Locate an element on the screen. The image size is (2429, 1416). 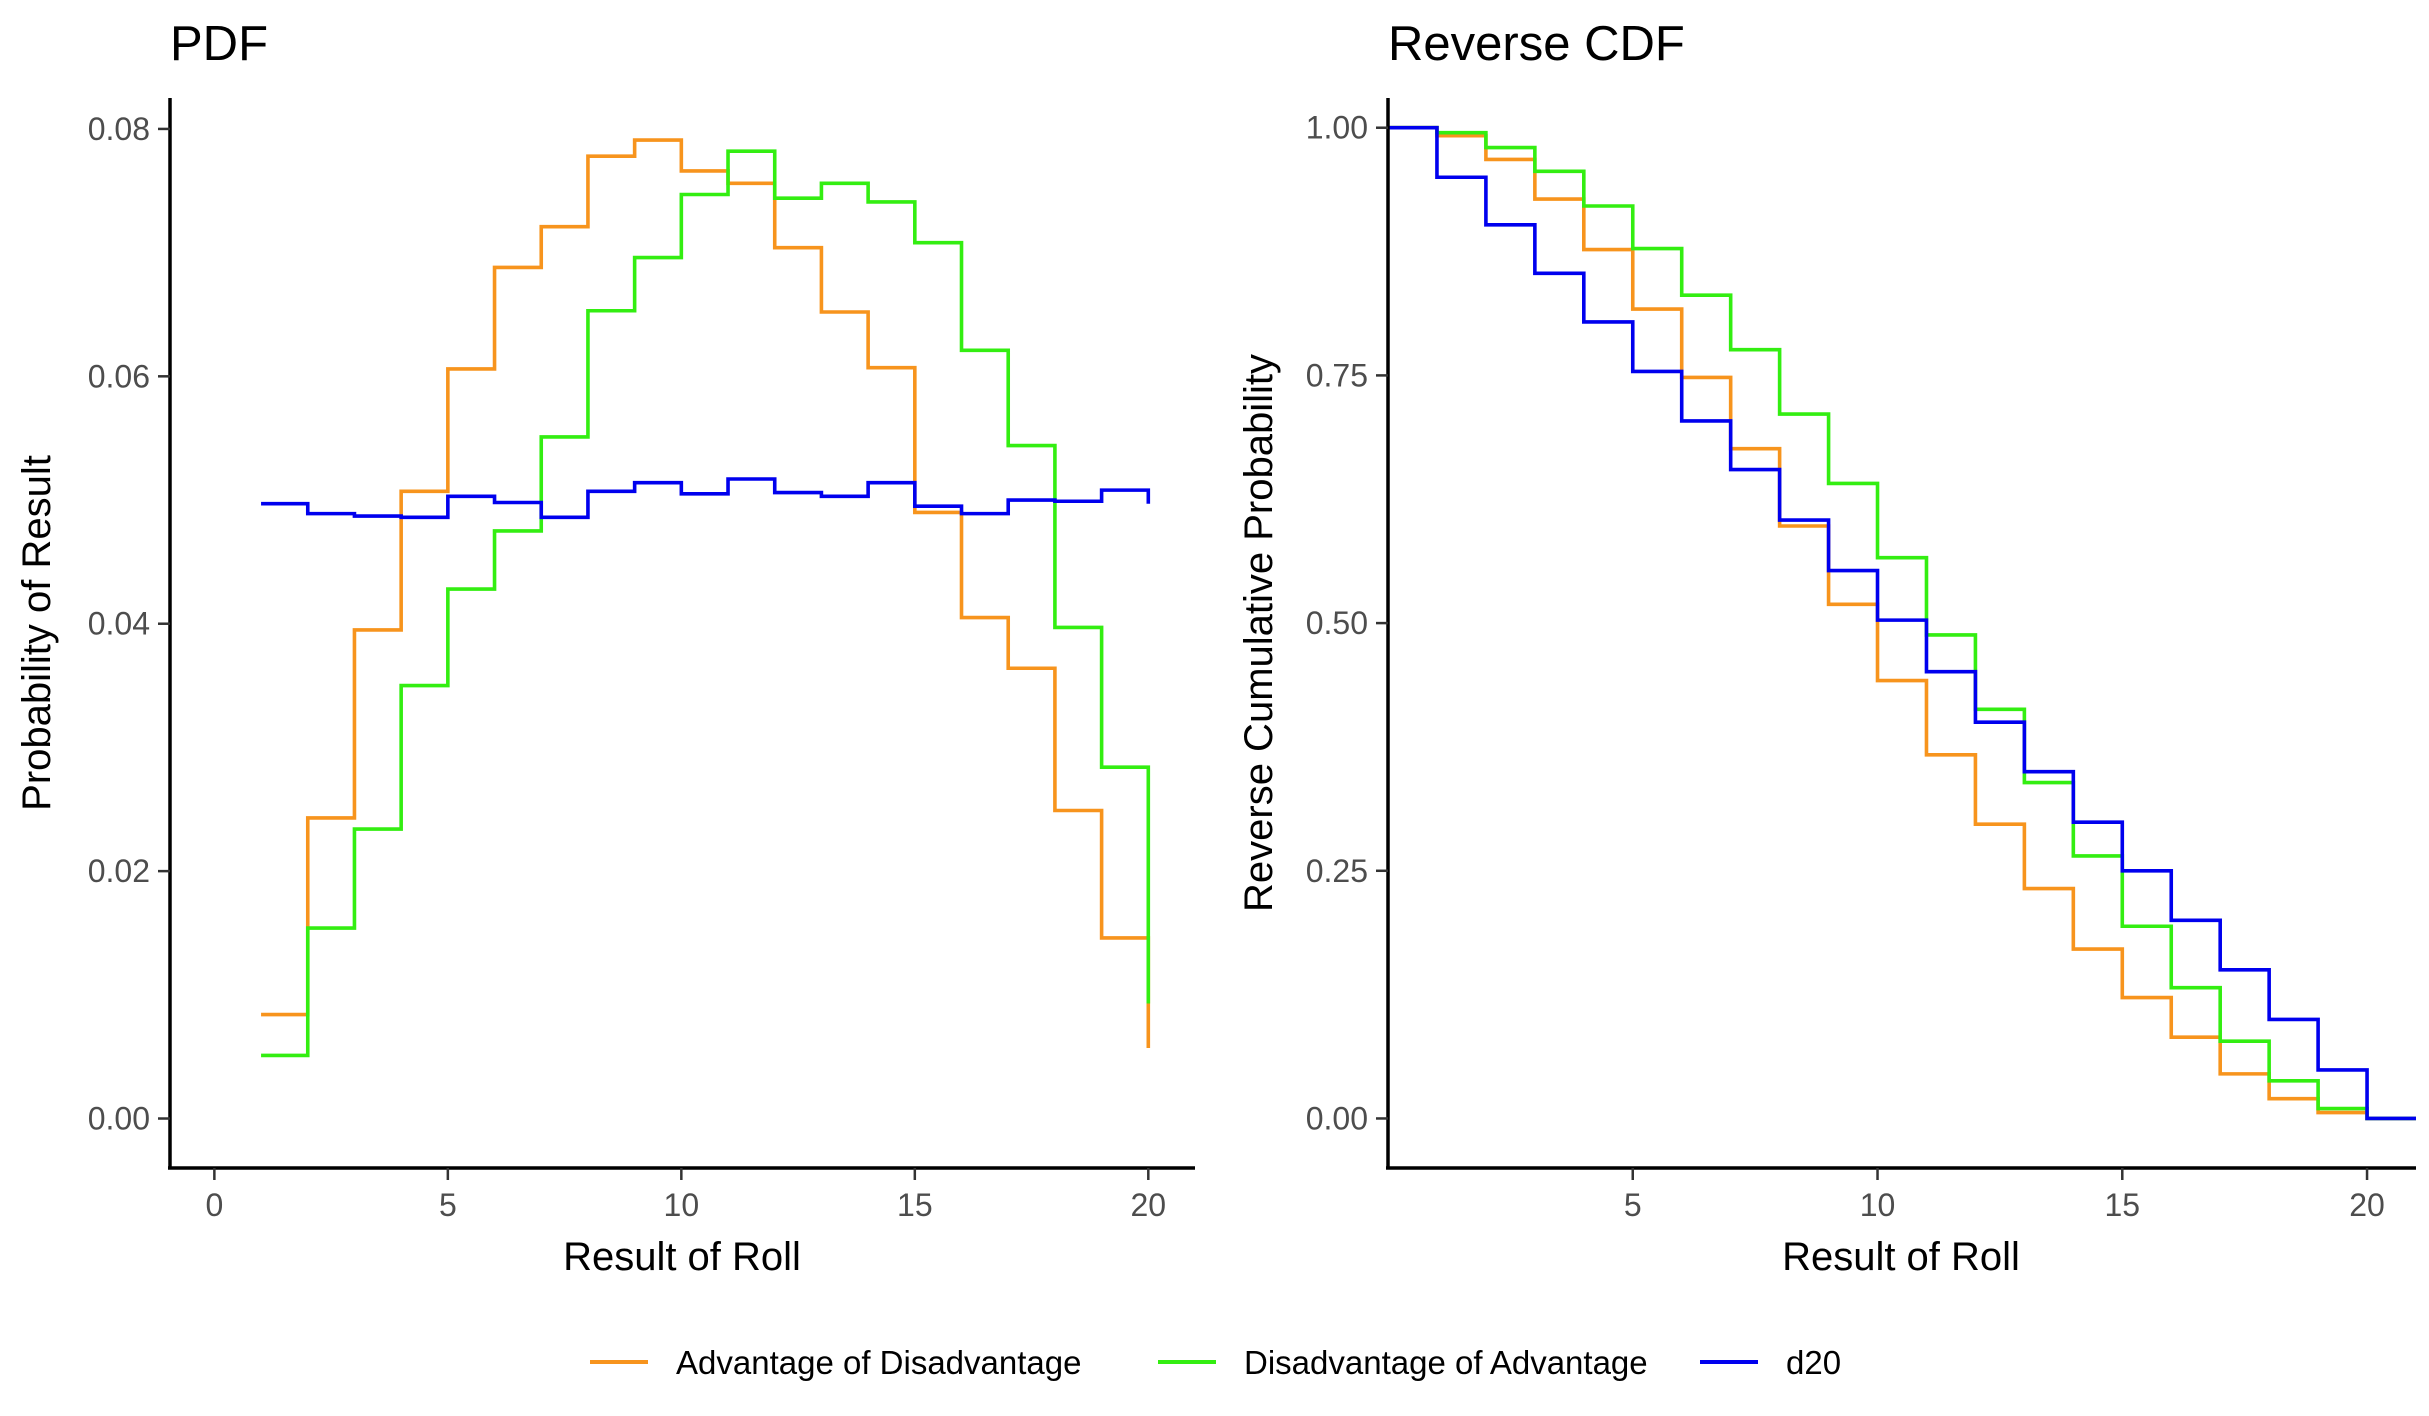
pdf-y-tick-label: 0.04 is located at coordinates (119, 624).